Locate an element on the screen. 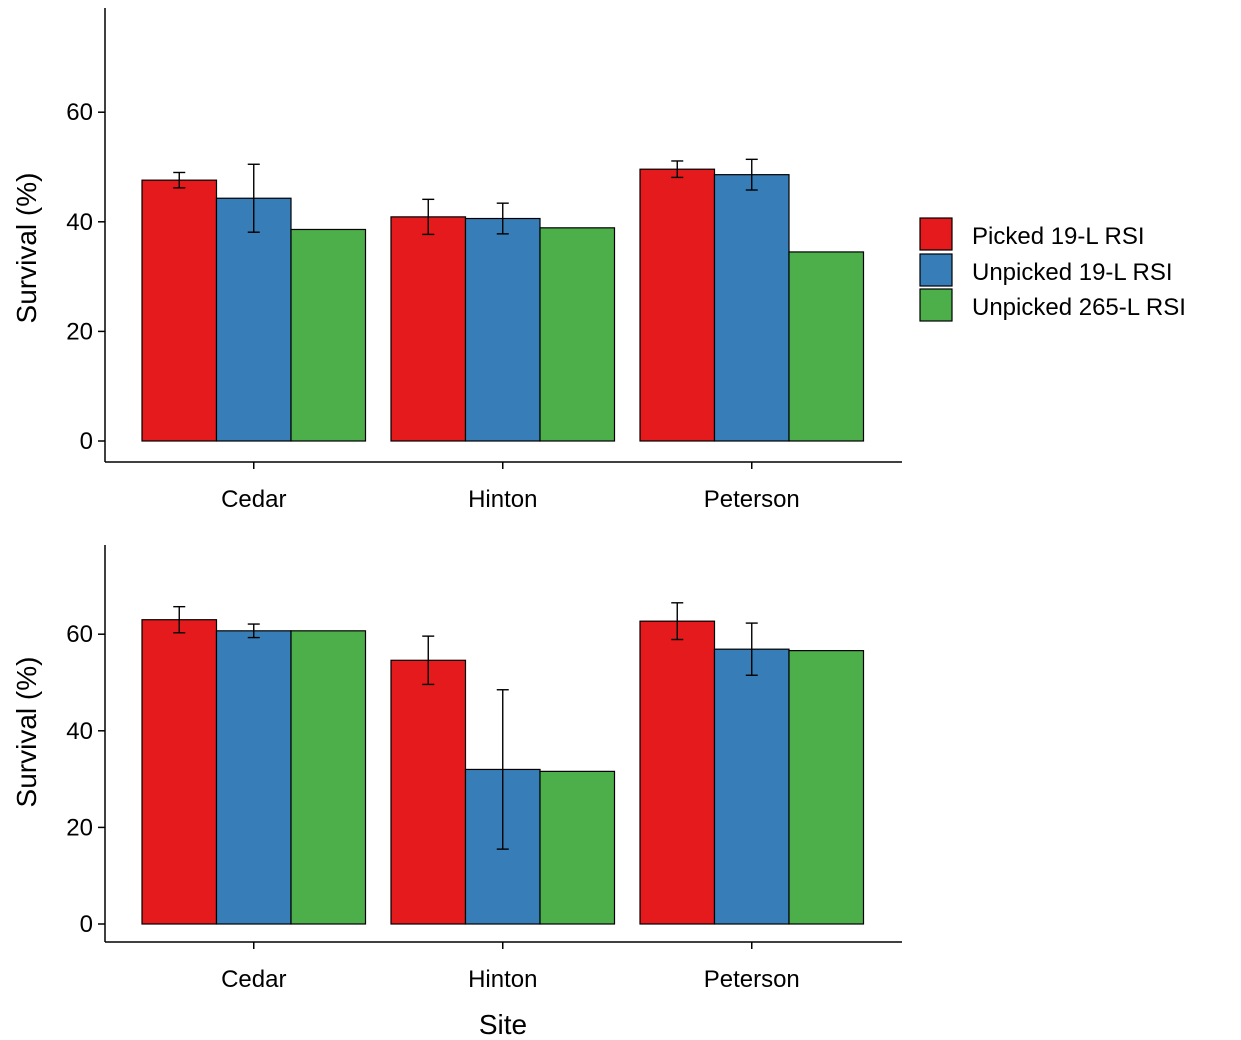 The image size is (1241, 1040). legend-swatch-unpicked-19l is located at coordinates (936, 270).